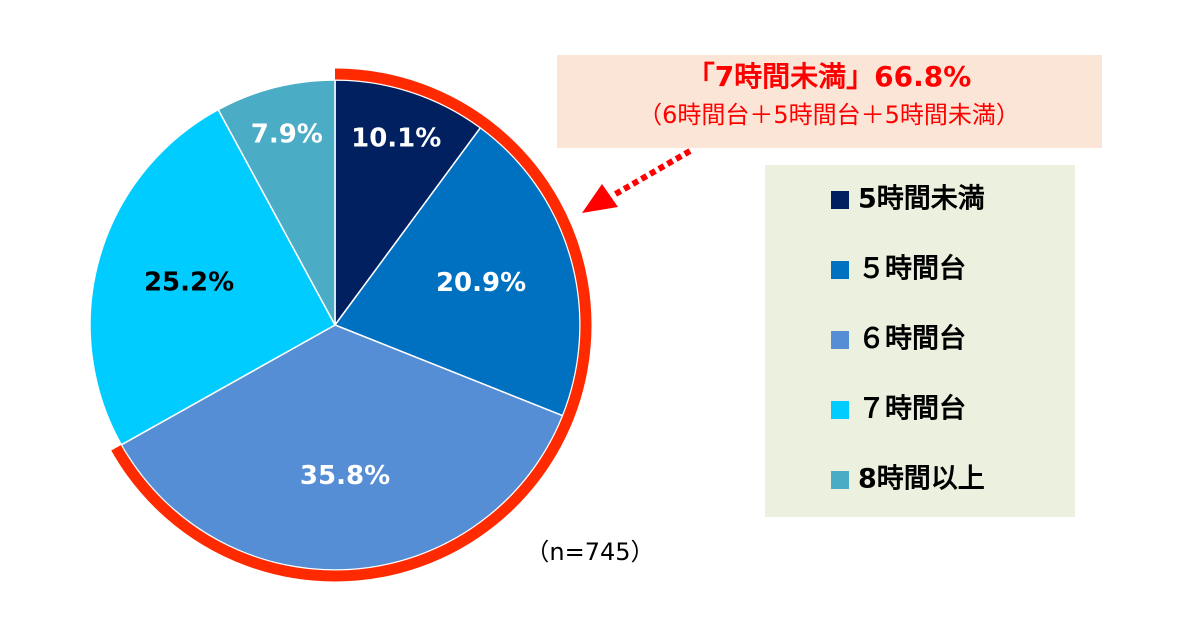 Image resolution: width=1200 pixels, height=630 pixels. What do you see at coordinates (921, 479) in the screenshot?
I see `legend-label: 8時間以上` at bounding box center [921, 479].